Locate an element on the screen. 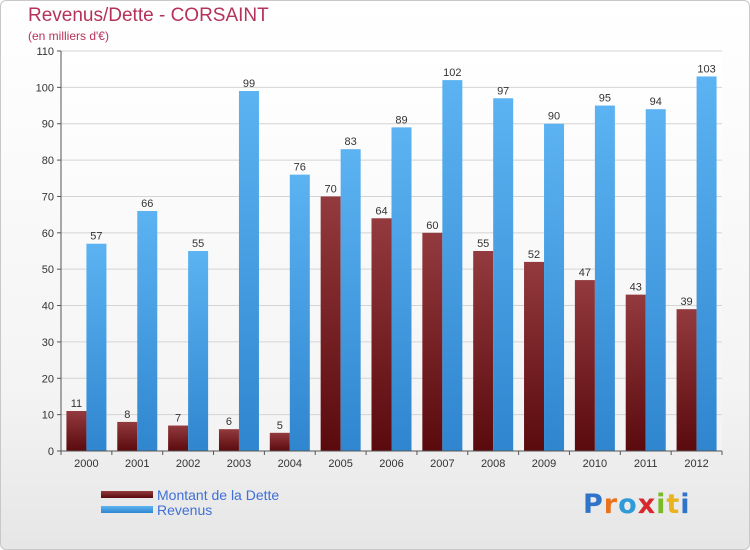 Image resolution: width=750 pixels, height=550 pixels. x-tick-label: 2006 is located at coordinates (391, 464).